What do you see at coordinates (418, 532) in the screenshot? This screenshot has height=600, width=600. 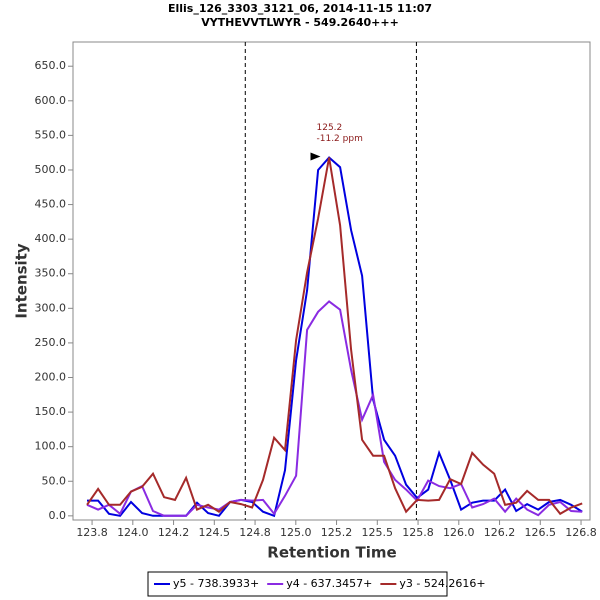 I see `x-tick-label: 125.8` at bounding box center [418, 532].